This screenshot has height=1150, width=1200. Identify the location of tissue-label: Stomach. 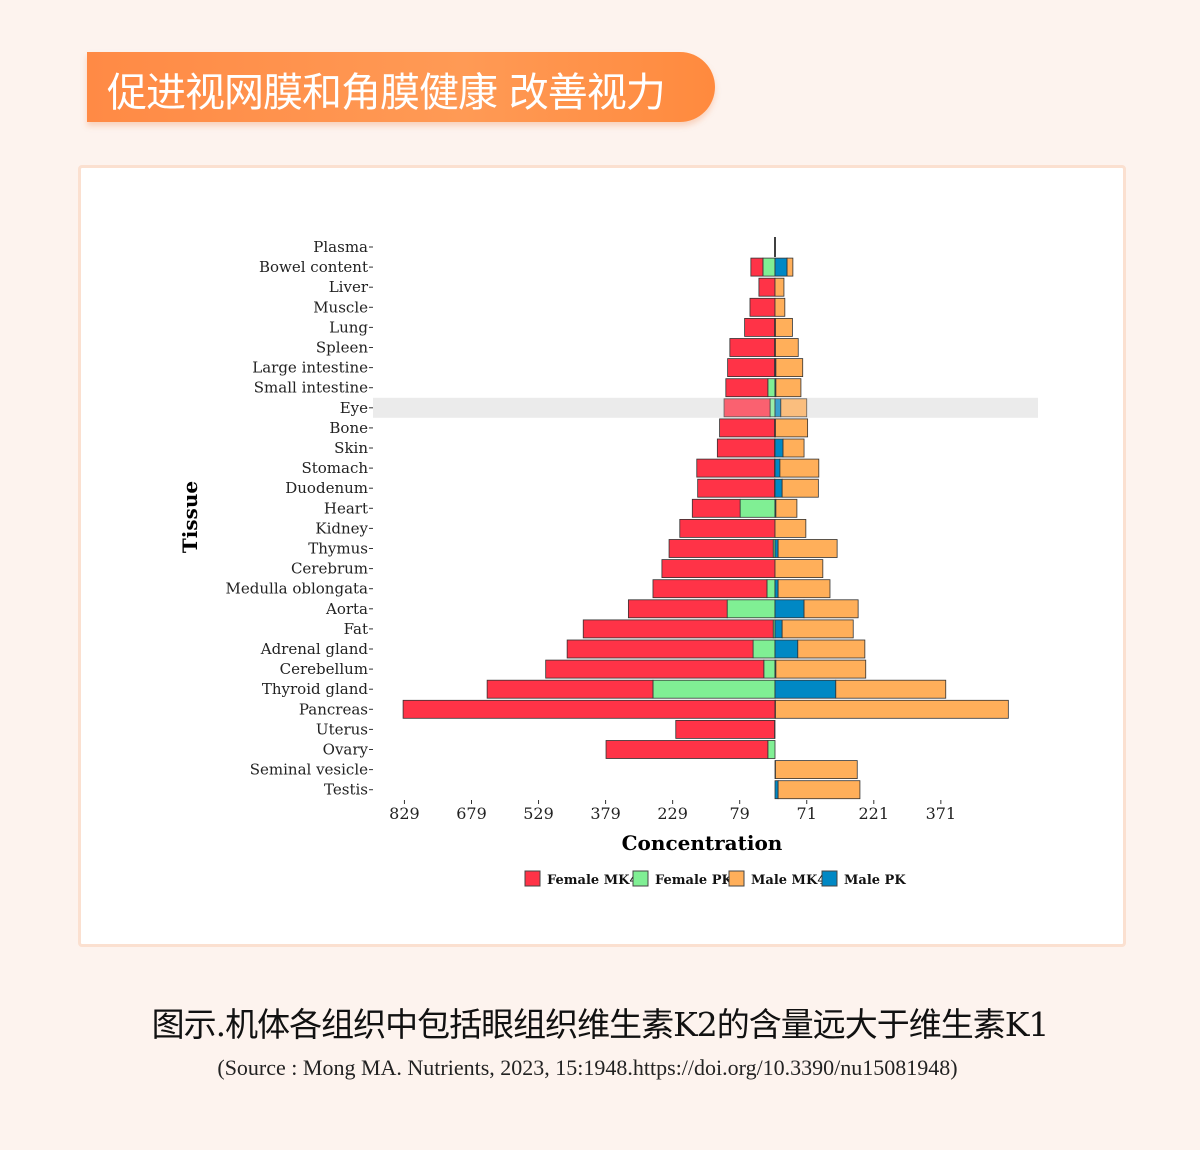
(334, 468).